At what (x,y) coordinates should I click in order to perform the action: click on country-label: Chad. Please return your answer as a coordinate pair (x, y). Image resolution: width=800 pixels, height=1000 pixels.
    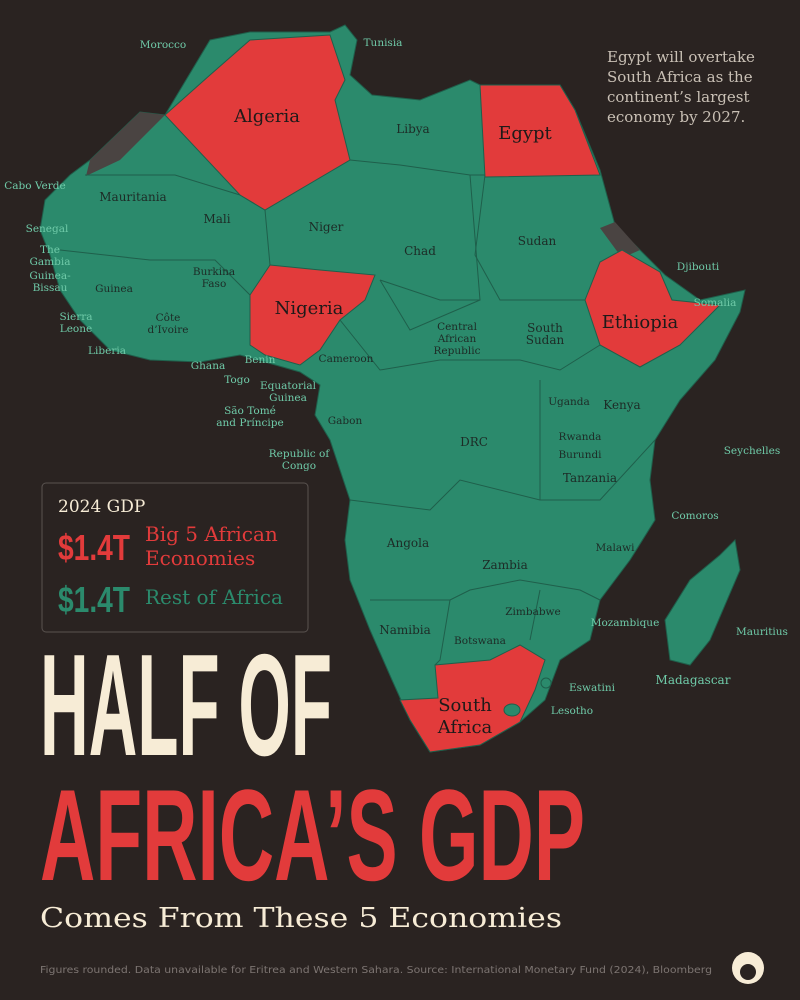
    Looking at the image, I should click on (420, 251).